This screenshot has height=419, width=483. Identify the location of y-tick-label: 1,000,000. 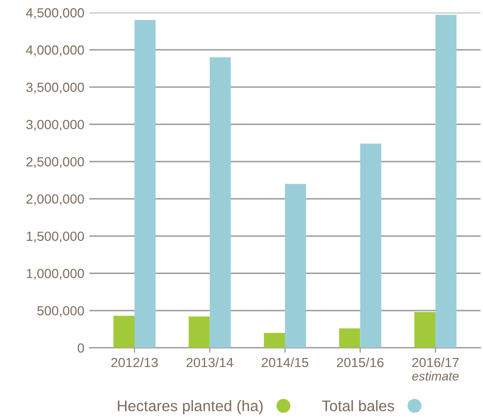
(55, 274).